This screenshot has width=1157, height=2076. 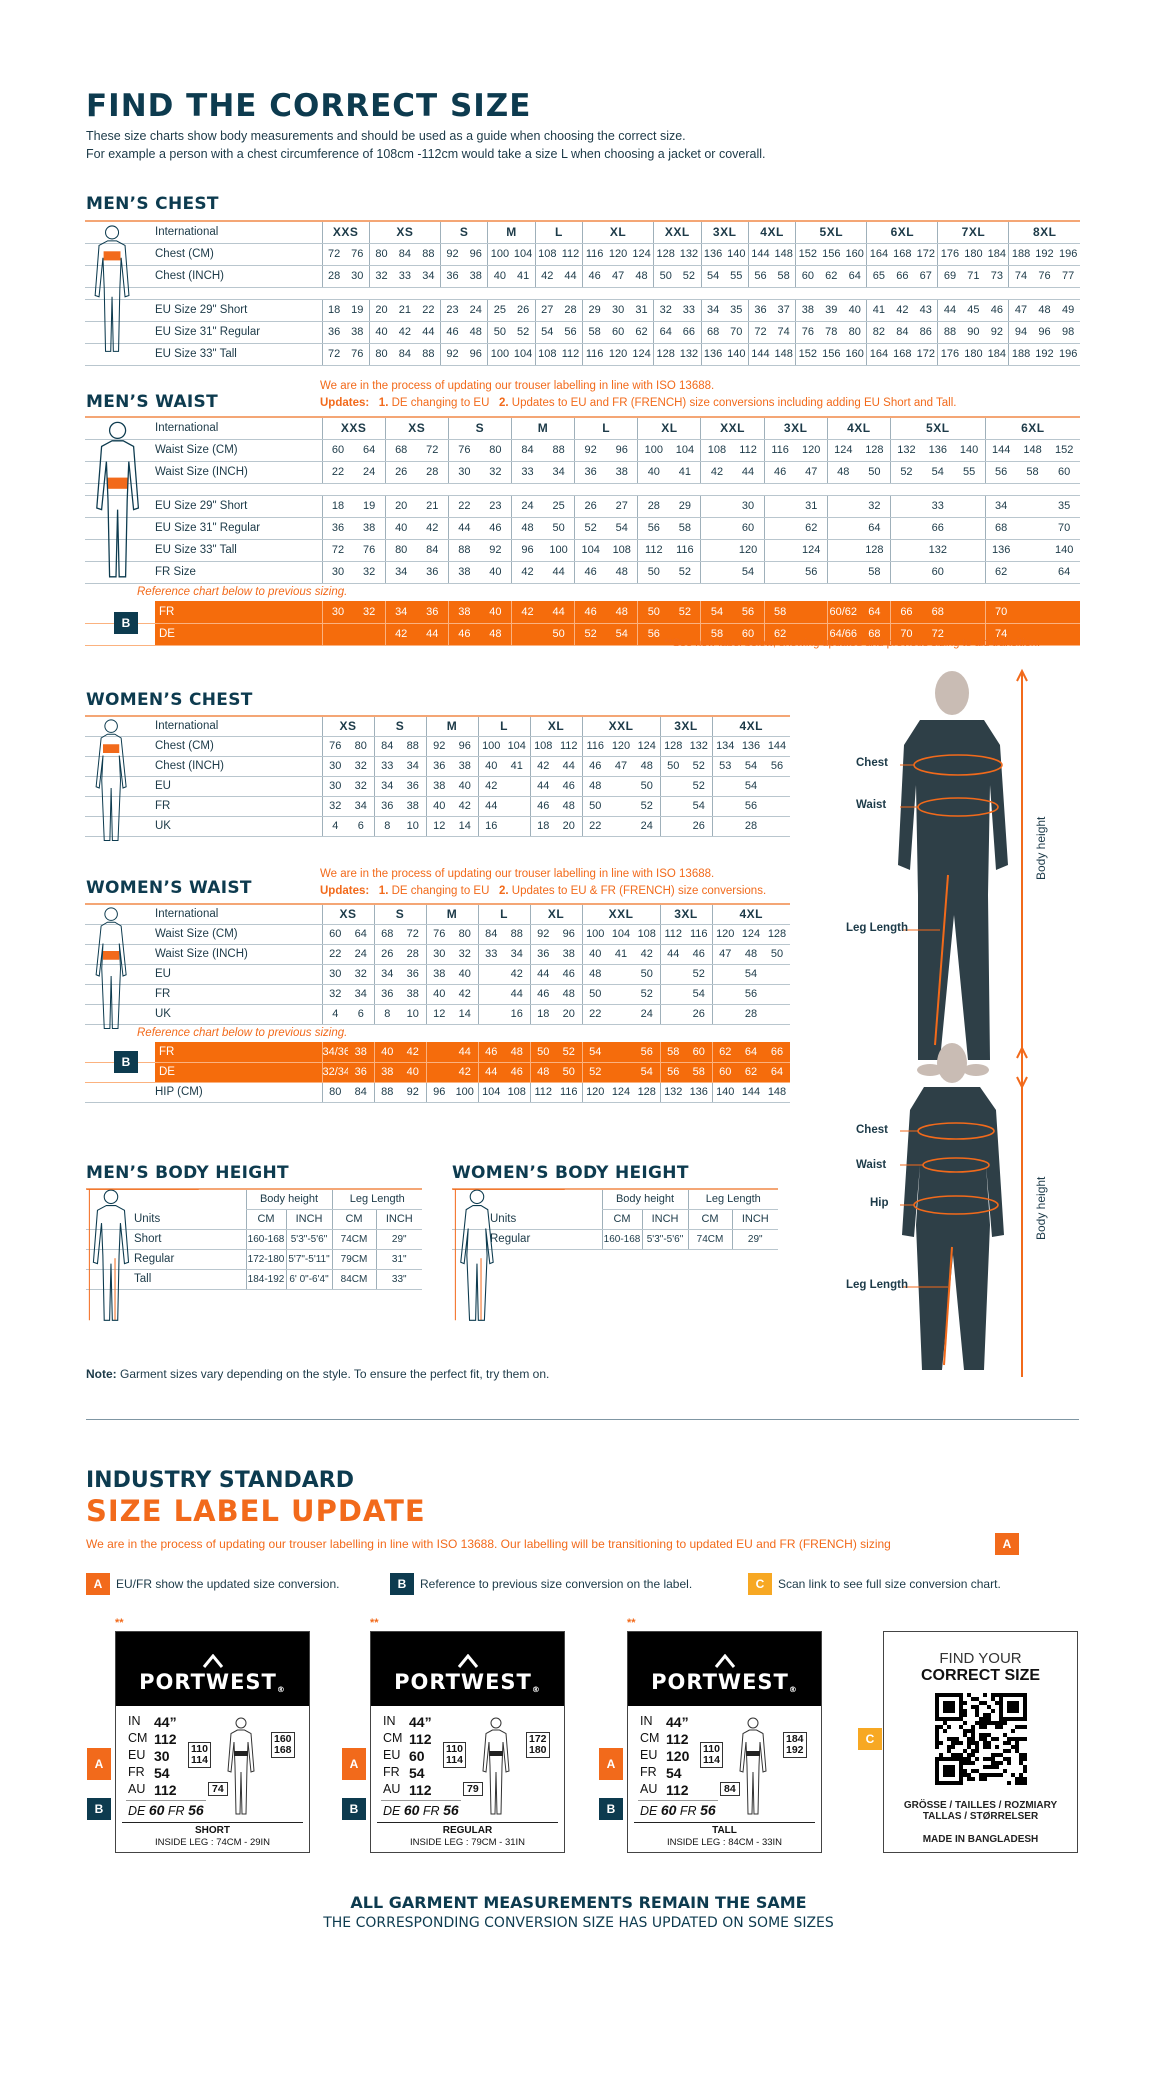 What do you see at coordinates (751, 826) in the screenshot?
I see `table-cell: 28` at bounding box center [751, 826].